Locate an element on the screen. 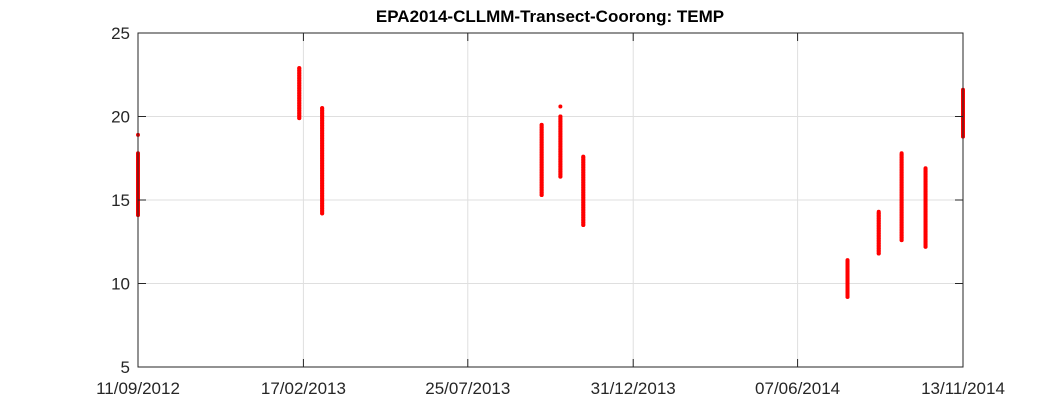 The height and width of the screenshot is (413, 1063). y-tick-label: 25 is located at coordinates (120, 33).